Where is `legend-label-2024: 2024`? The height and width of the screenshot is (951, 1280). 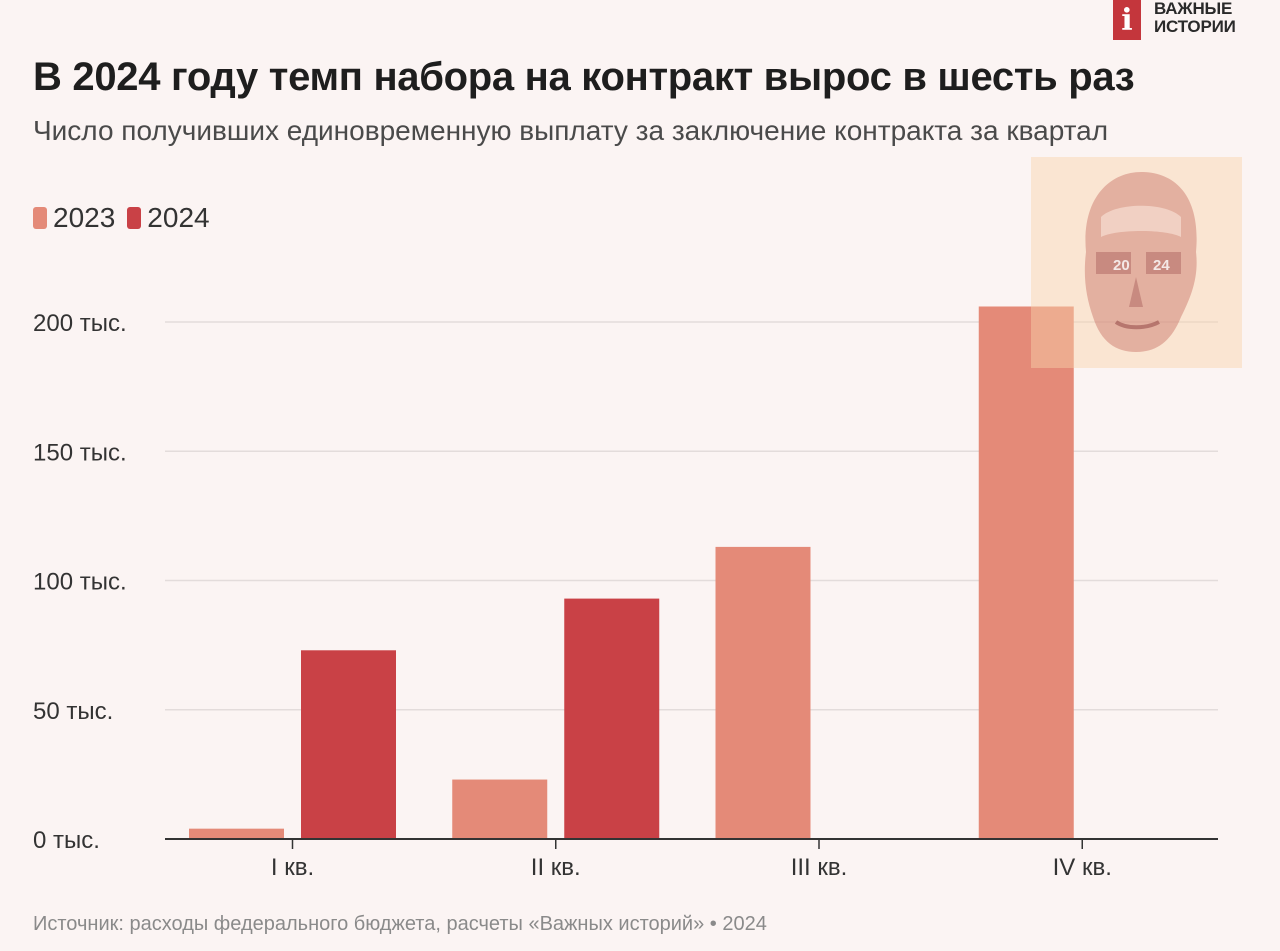
legend-label-2024: 2024 is located at coordinates (178, 217).